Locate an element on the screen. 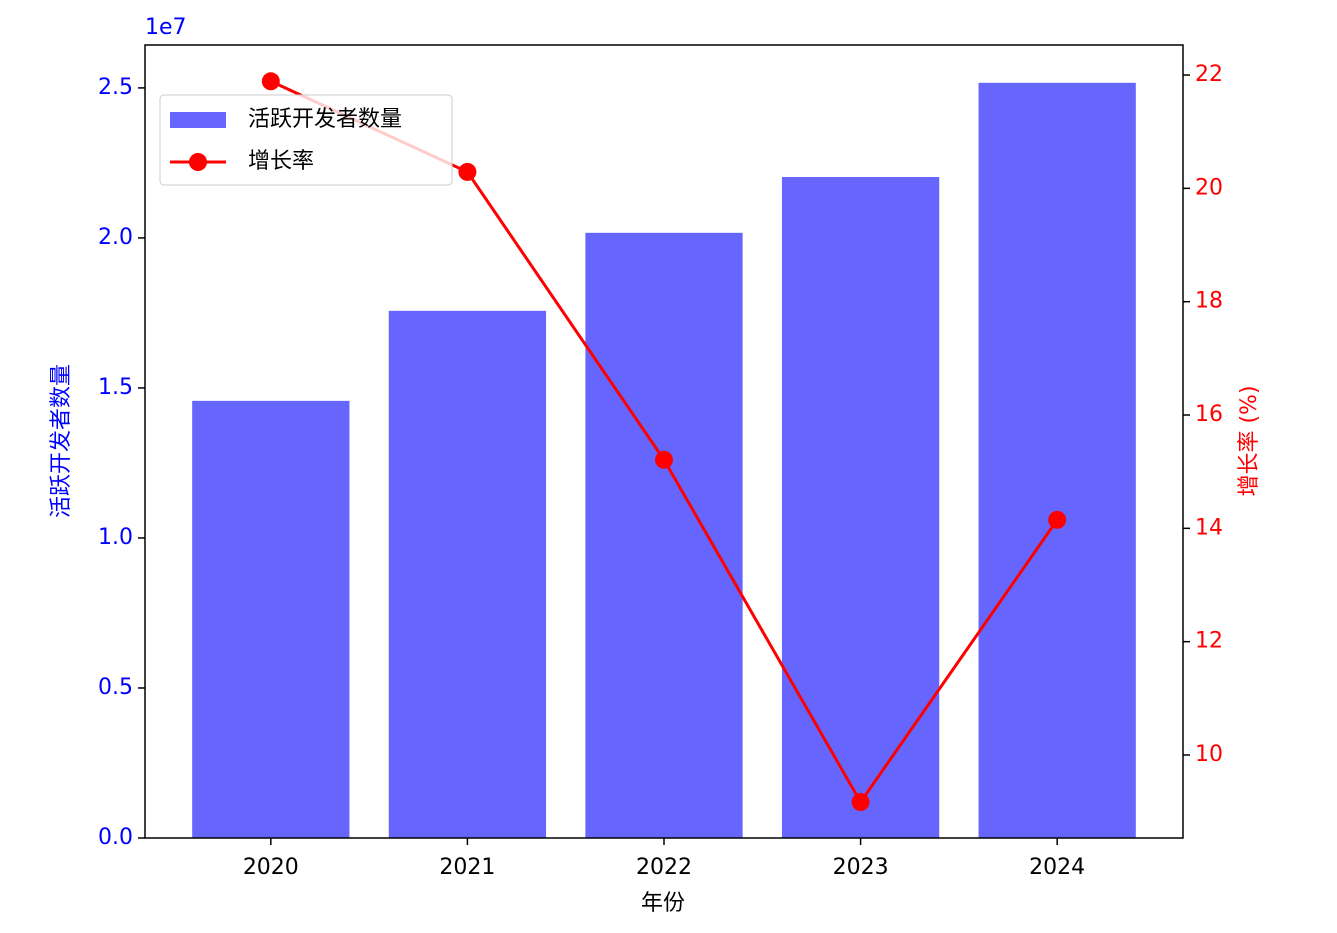 This screenshot has width=1337, height=933. y-tick-label: 0.5 is located at coordinates (115, 687).